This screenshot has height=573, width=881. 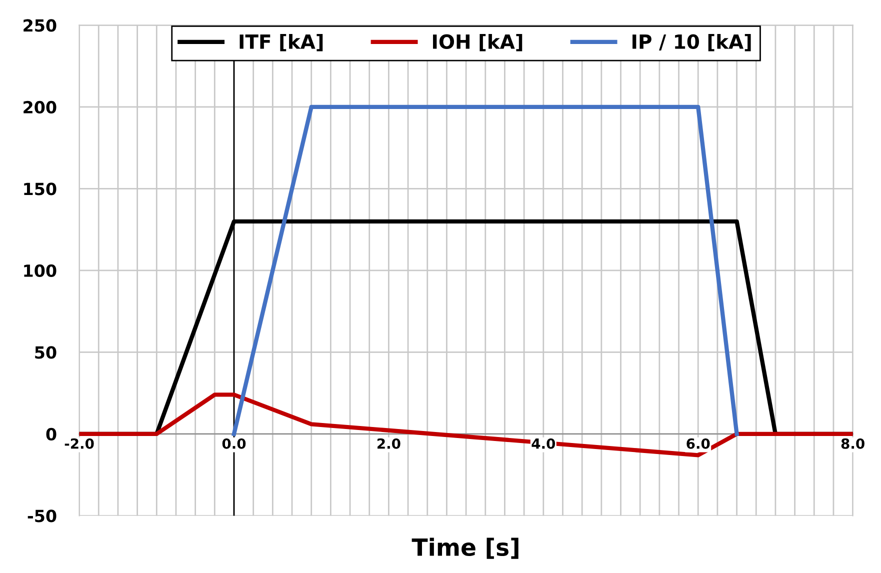 What do you see at coordinates (477, 43) in the screenshot?
I see `legend-label: IOH [kA]` at bounding box center [477, 43].